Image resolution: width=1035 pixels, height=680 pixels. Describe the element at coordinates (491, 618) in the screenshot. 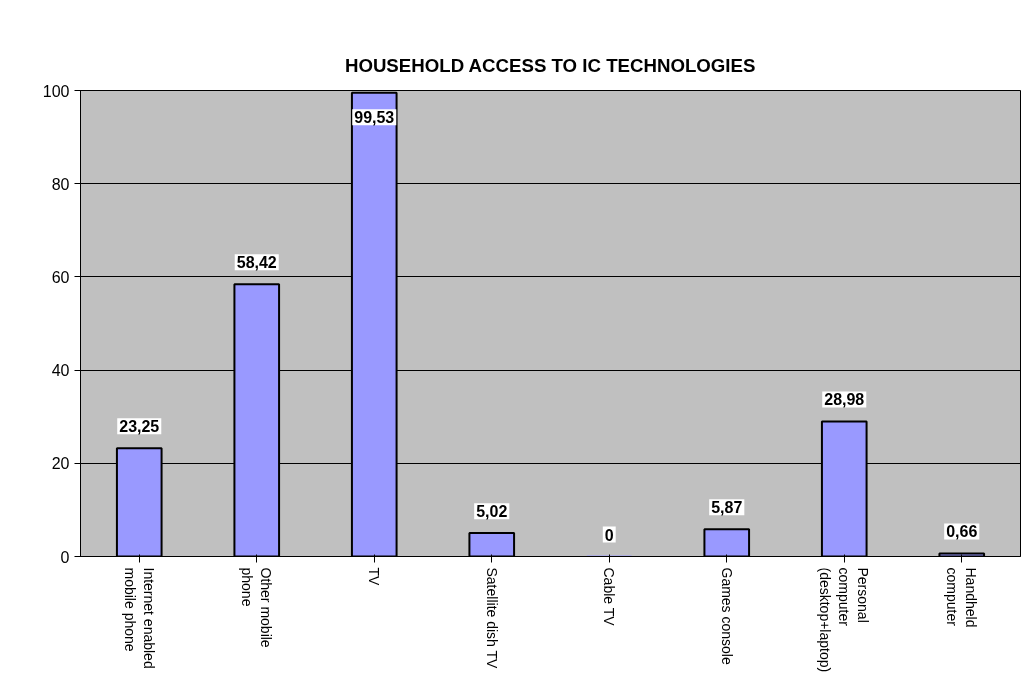

I see `x-tick-label: Satellite dish TV` at that location.